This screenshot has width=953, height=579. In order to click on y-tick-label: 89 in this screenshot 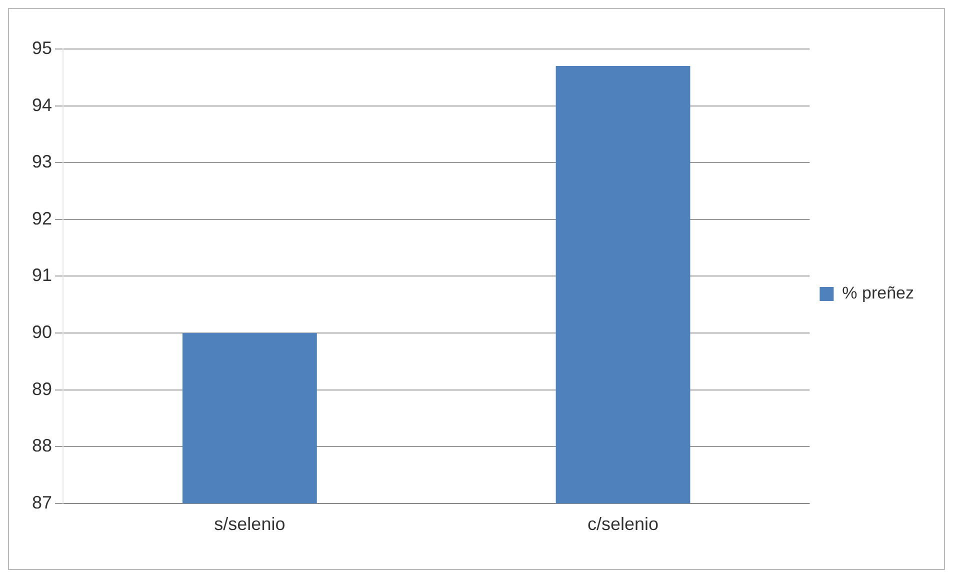, I will do `click(42, 388)`.